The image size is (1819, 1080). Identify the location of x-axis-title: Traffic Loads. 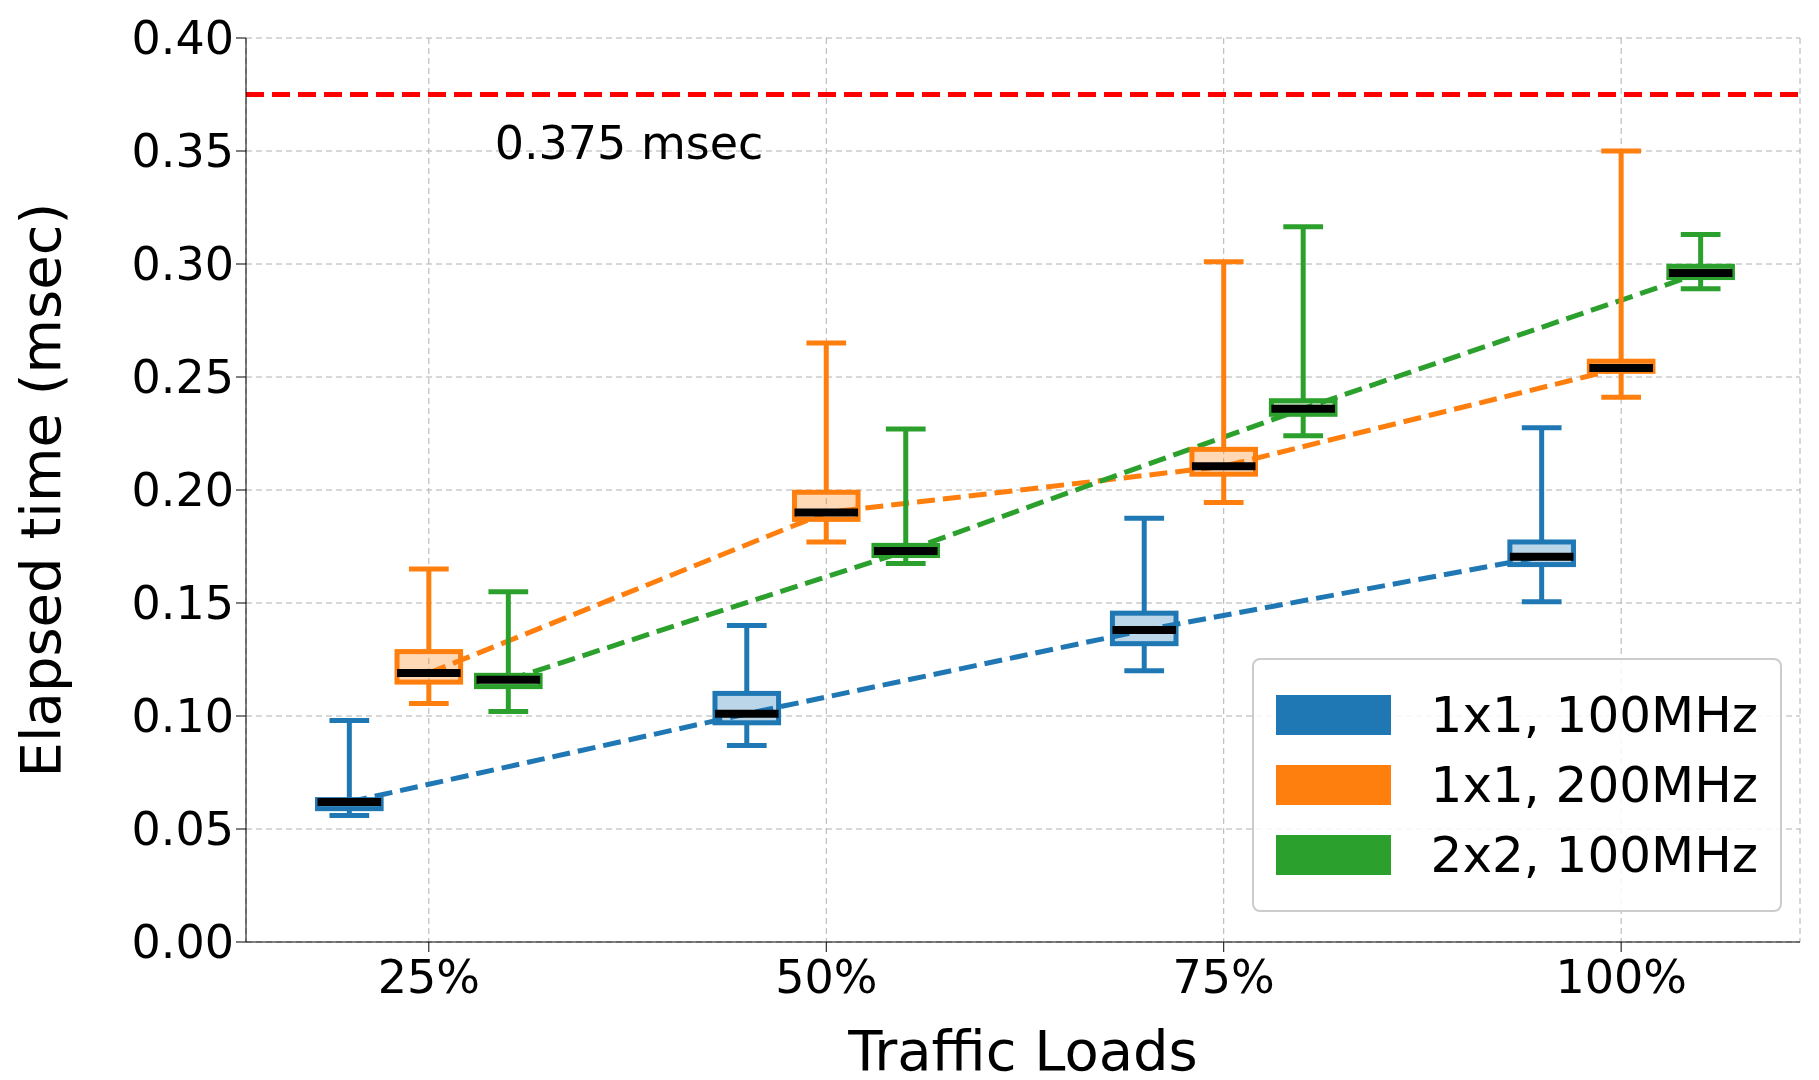
(1022, 1049).